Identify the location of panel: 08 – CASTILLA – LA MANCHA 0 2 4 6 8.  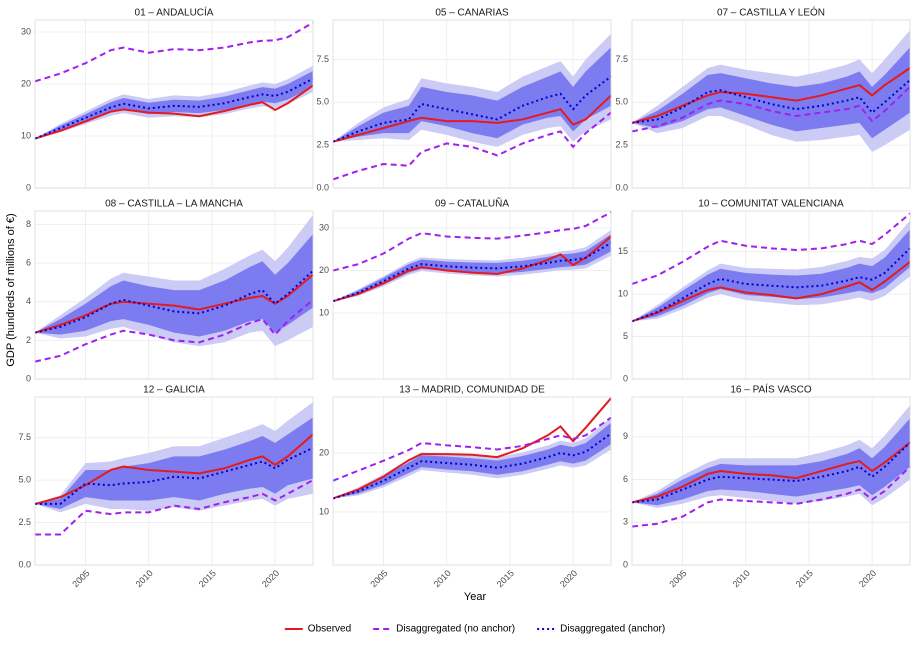
(170, 291).